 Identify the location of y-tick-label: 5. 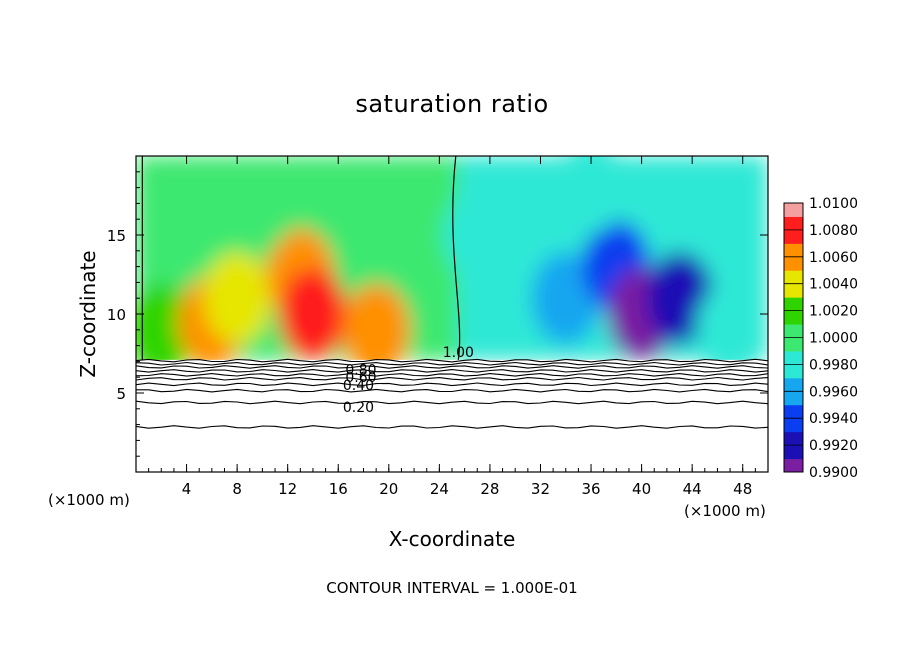
(121, 394).